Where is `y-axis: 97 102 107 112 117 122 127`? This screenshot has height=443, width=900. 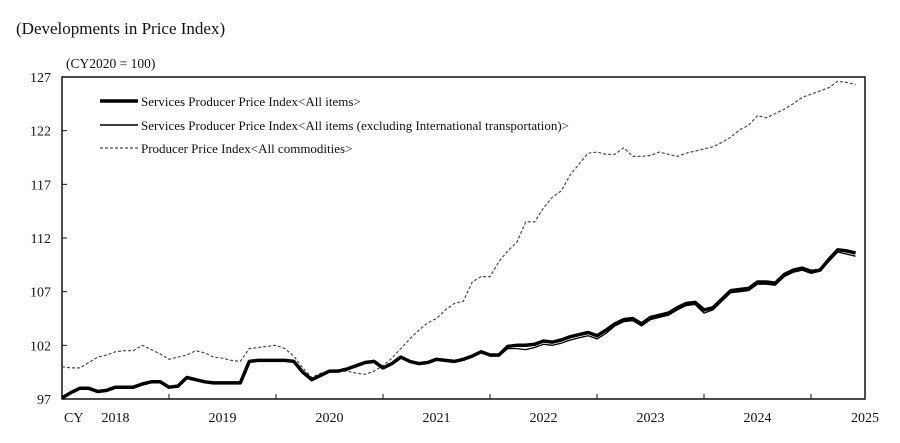
y-axis: 97 102 107 112 117 122 127 is located at coordinates (48, 239).